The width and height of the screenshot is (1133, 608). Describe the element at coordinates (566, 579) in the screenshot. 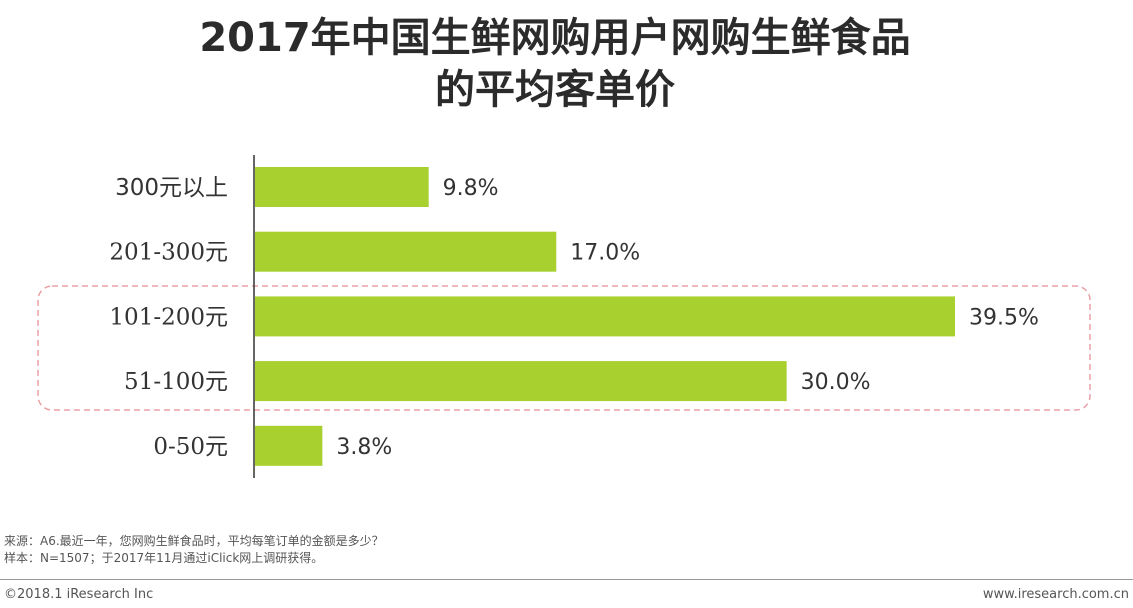

I see `footer-divider` at that location.